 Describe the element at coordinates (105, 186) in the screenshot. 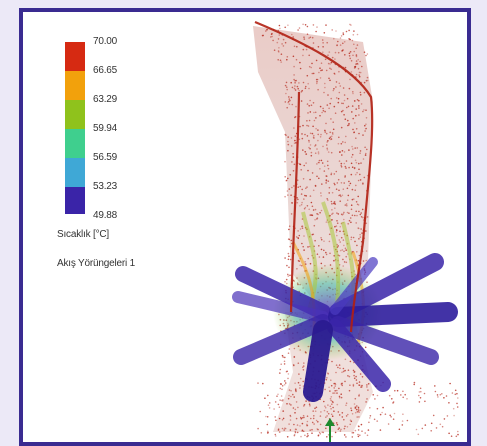

I see `legend-tick-label: 53.23` at that location.